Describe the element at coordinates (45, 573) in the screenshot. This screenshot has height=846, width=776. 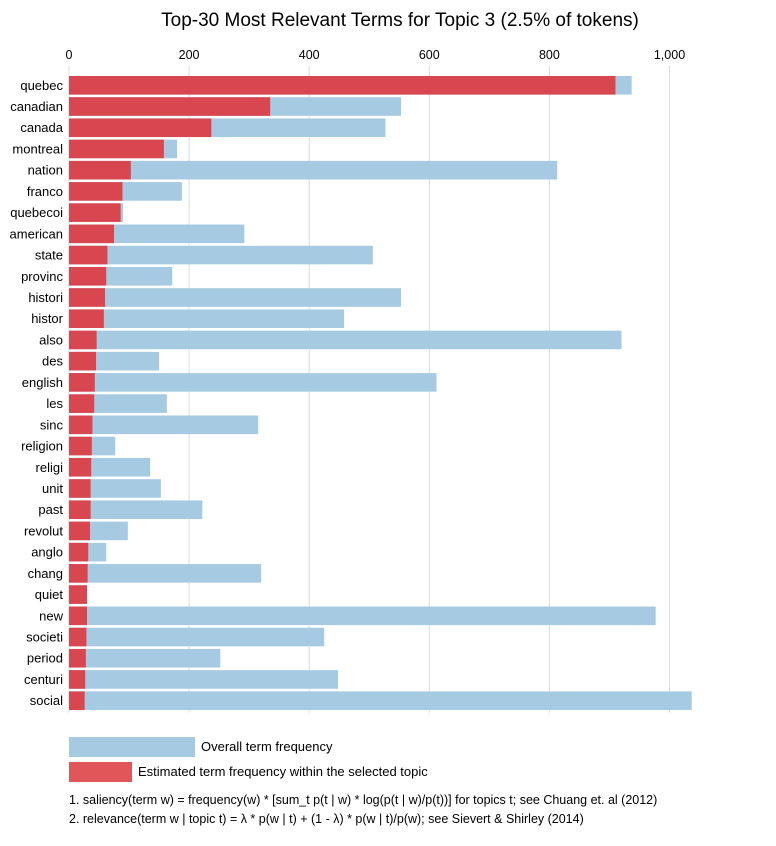
I see `term-label: chang` at that location.